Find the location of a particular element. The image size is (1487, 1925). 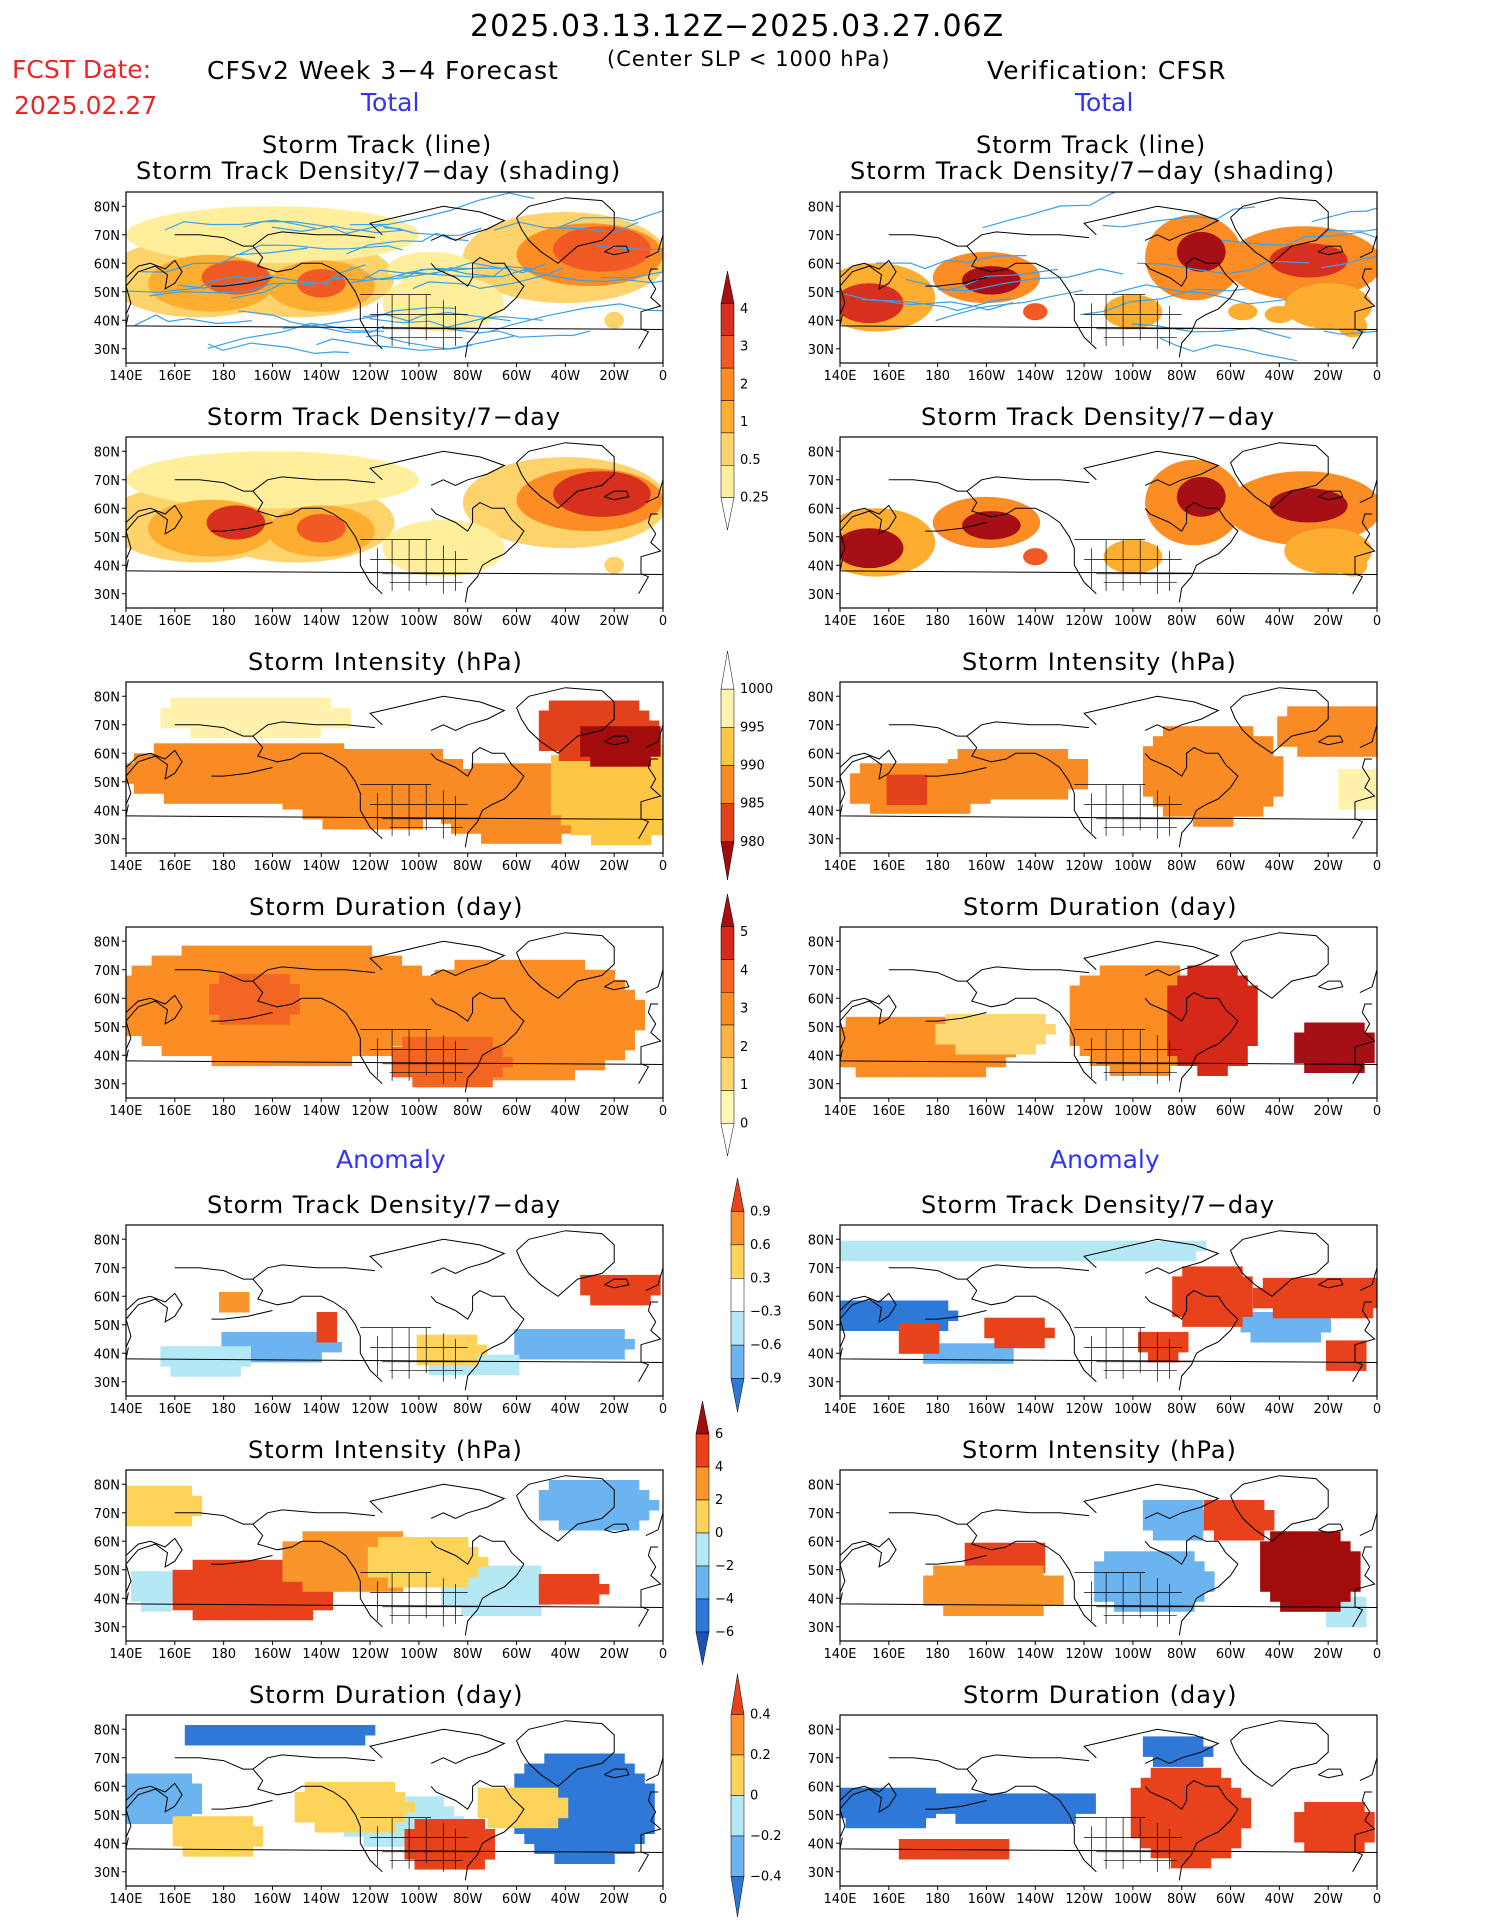

lon-label: 160E is located at coordinates (888, 1652).